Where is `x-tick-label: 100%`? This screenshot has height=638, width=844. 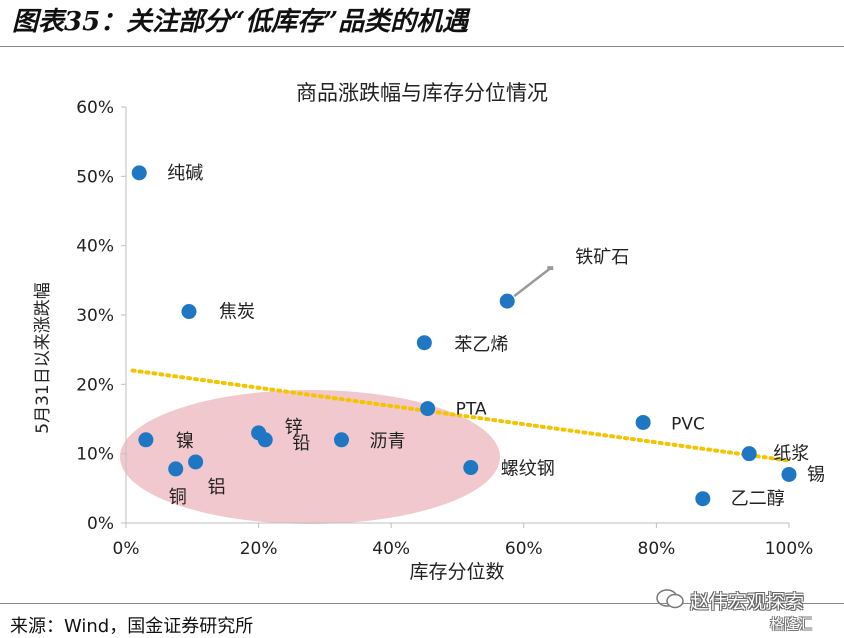
x-tick-label: 100% is located at coordinates (789, 549).